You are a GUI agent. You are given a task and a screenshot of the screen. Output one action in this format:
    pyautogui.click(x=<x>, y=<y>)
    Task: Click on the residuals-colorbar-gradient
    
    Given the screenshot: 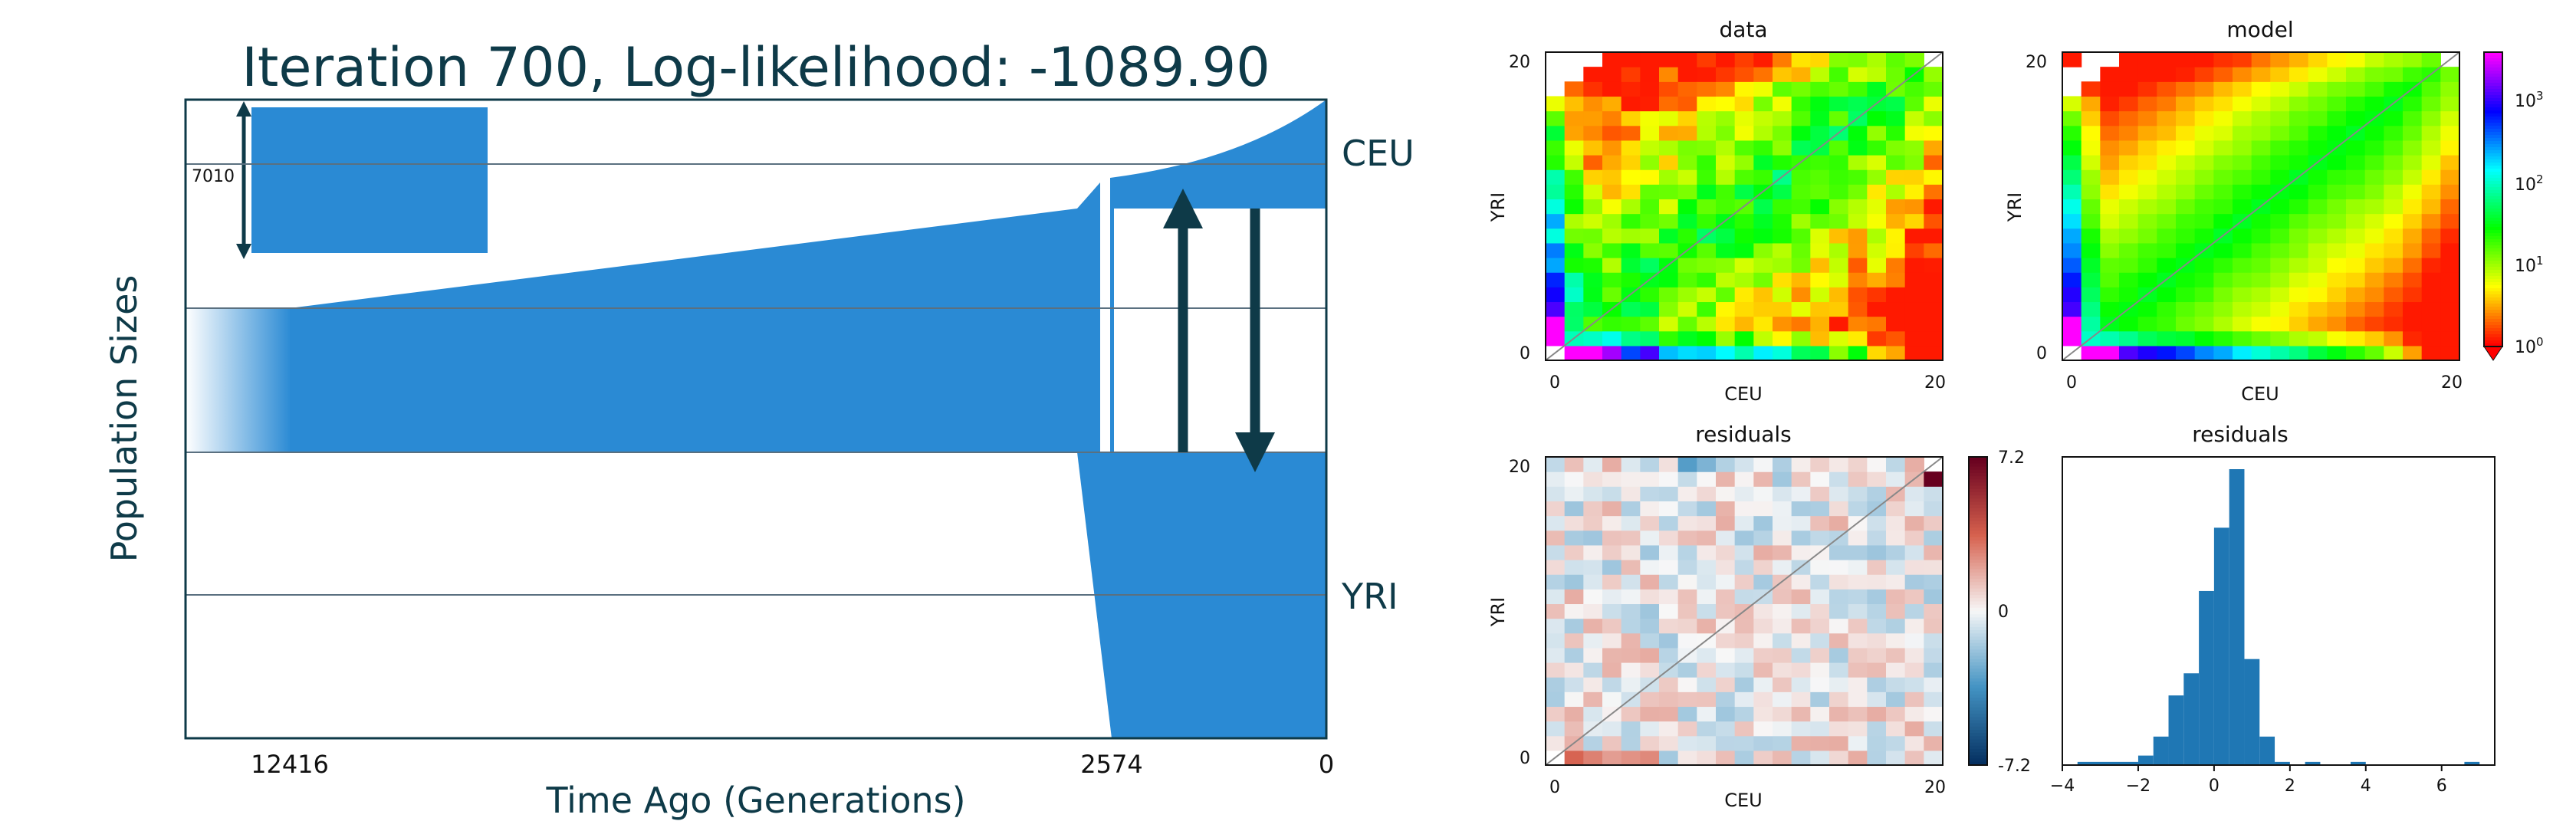 What is the action you would take?
    pyautogui.click(x=1978, y=611)
    